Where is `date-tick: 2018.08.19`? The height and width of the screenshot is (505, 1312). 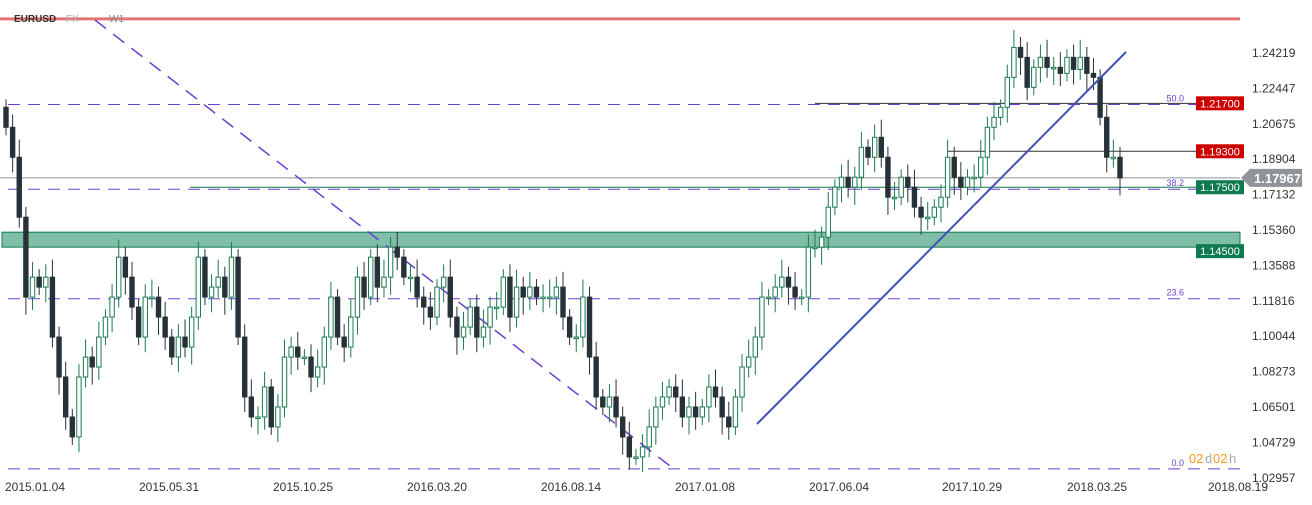
date-tick: 2018.08.19 is located at coordinates (1238, 487).